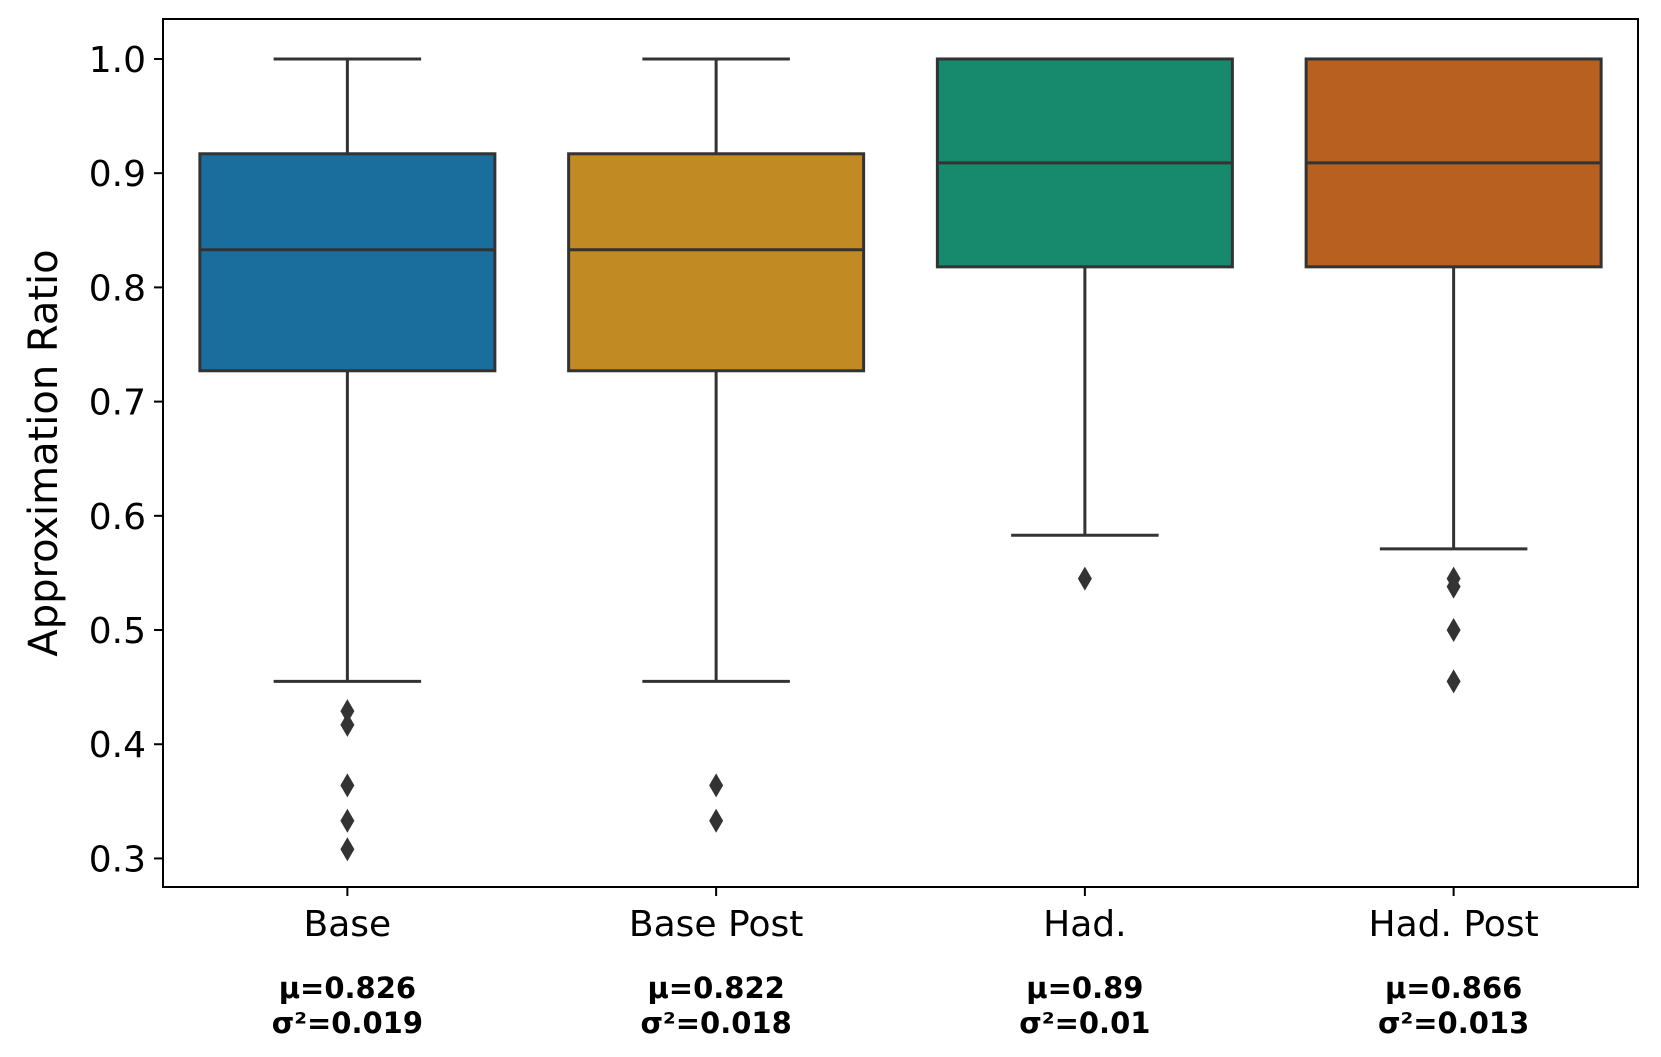 Image resolution: width=1661 pixels, height=1057 pixels. I want to click on y-tick-label: 0.6, so click(117, 517).